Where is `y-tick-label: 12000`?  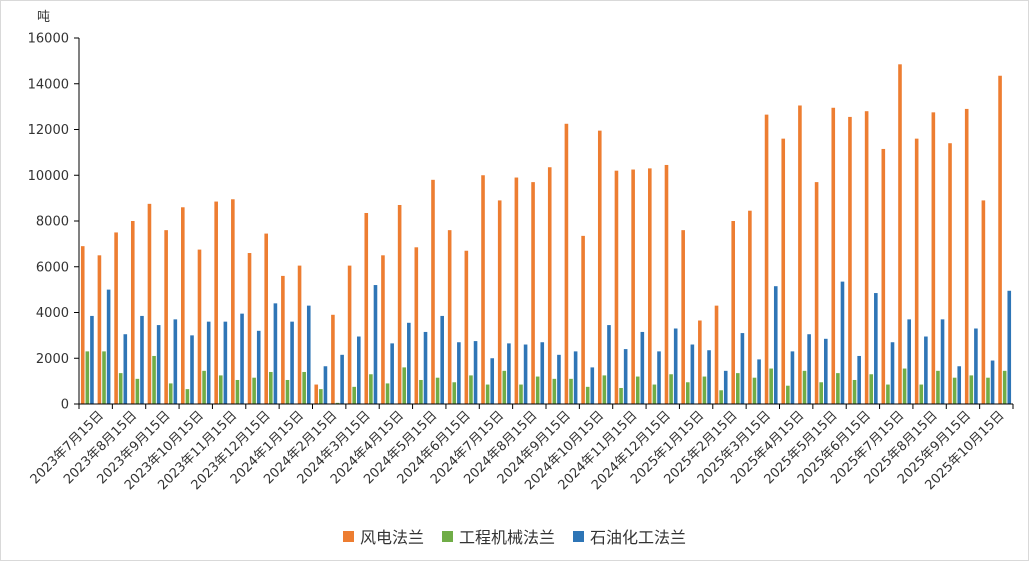
y-tick-label: 12000 is located at coordinates (48, 130).